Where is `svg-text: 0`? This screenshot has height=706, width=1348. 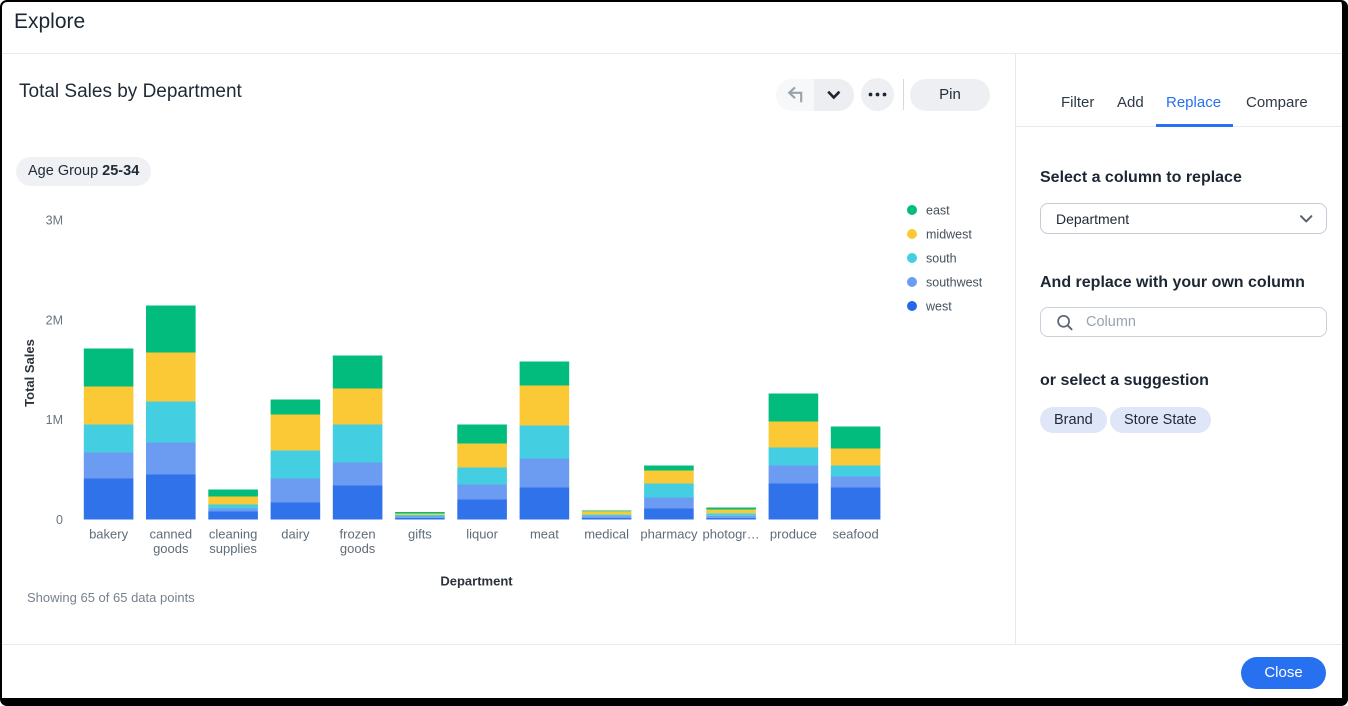 svg-text: 0 is located at coordinates (59, 520).